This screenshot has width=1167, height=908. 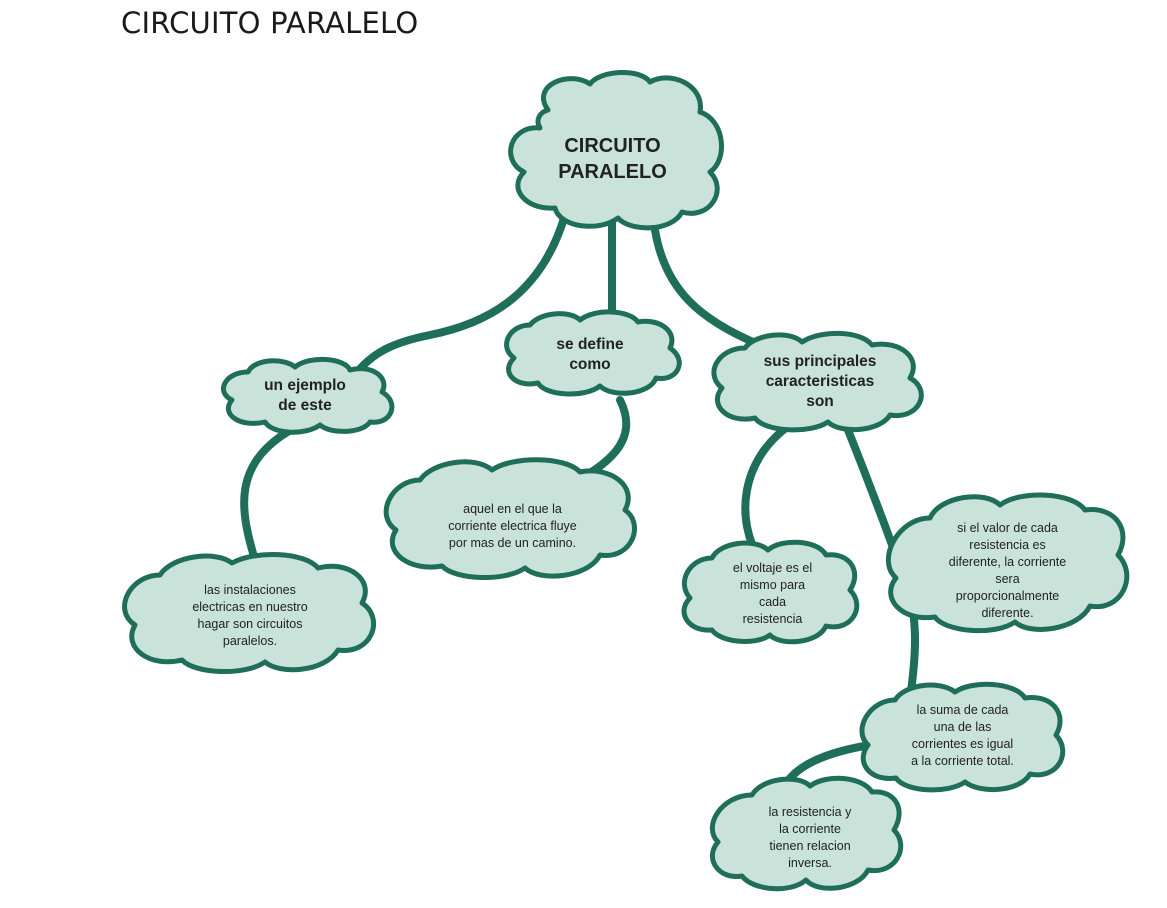 What do you see at coordinates (707, 287) in the screenshot?
I see `connector-root-characteristics` at bounding box center [707, 287].